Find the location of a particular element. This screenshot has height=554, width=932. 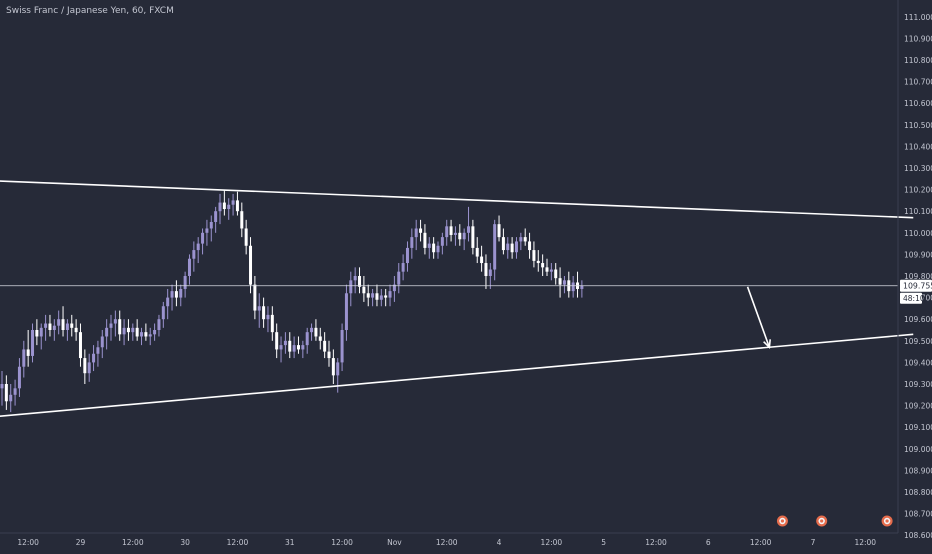

price-tick-label: 110.400 is located at coordinates (918, 146).